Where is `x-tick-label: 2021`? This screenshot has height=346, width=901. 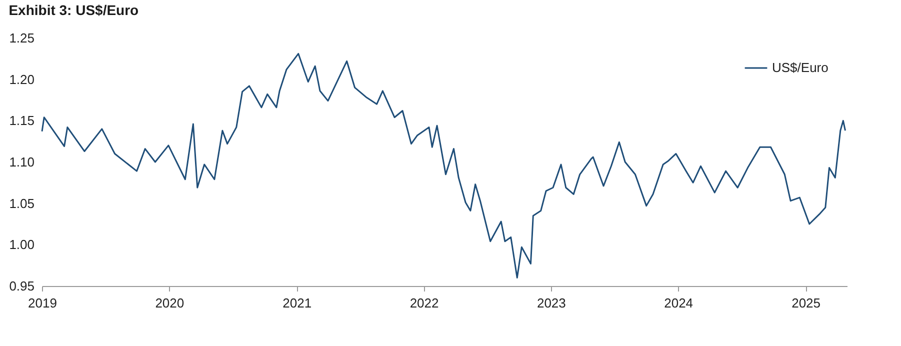 x-tick-label: 2021 is located at coordinates (297, 303).